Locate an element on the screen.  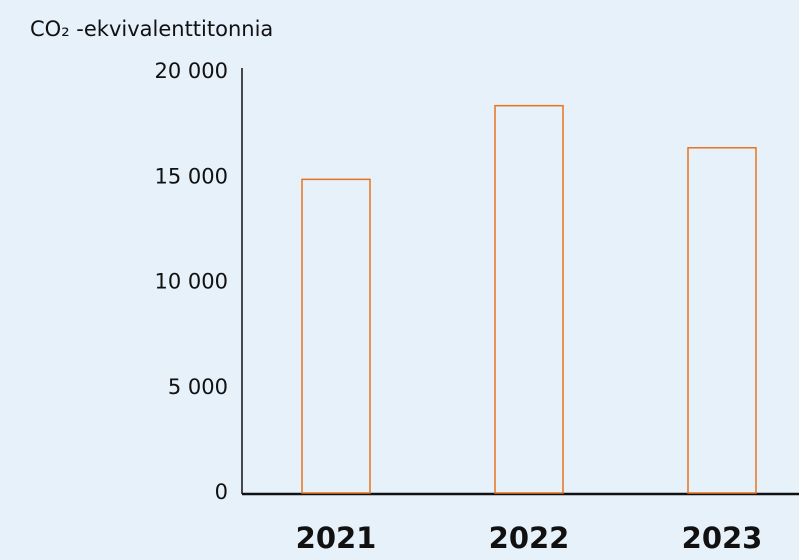
y-axis-label: CO₂ -ekvivalenttitonnia is located at coordinates (151, 29).